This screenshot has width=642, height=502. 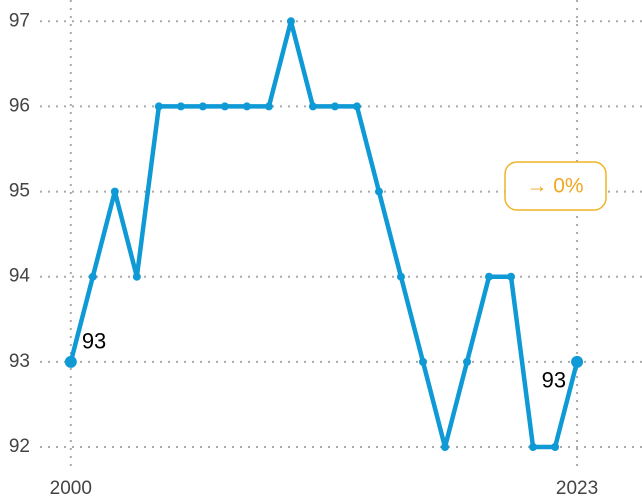 What do you see at coordinates (71, 488) in the screenshot?
I see `x-tick-label: 2000` at bounding box center [71, 488].